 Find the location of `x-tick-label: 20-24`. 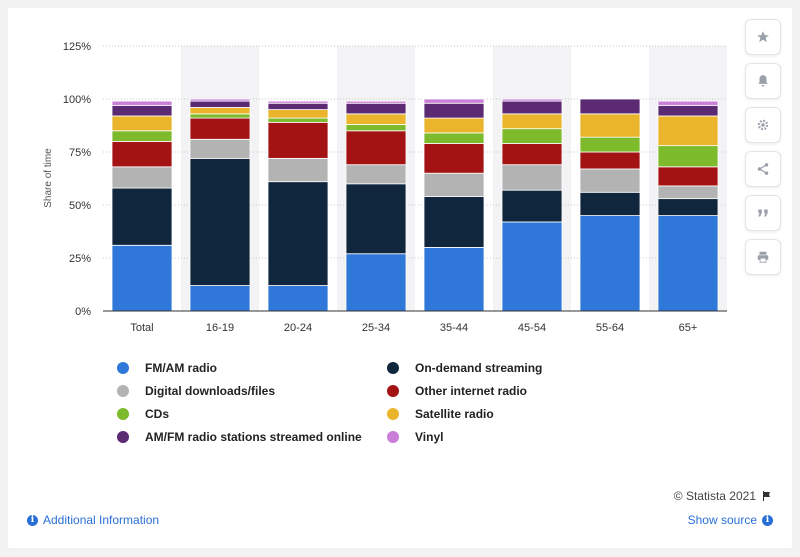

x-tick-label: 20-24 is located at coordinates (298, 328).